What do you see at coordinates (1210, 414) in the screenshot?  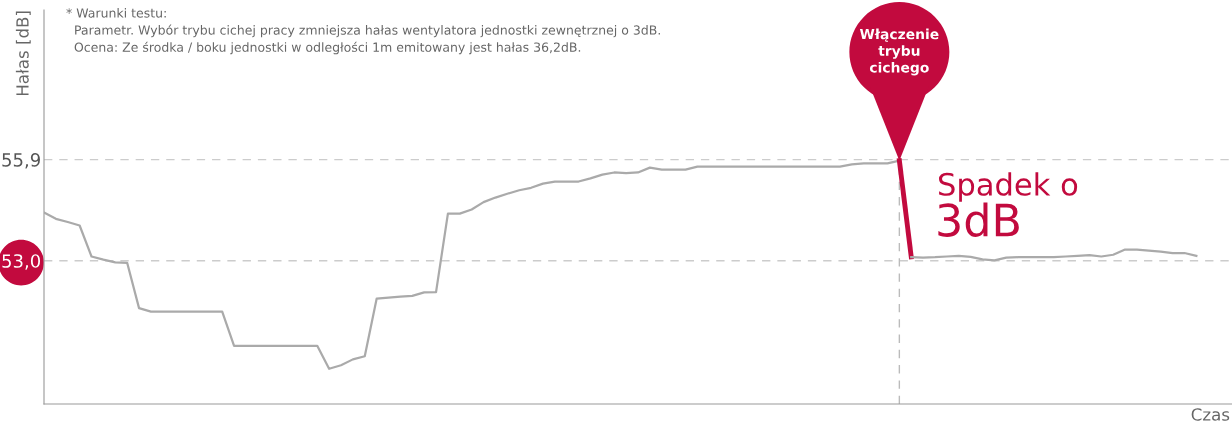 I see `x-axis-title: Czas` at bounding box center [1210, 414].